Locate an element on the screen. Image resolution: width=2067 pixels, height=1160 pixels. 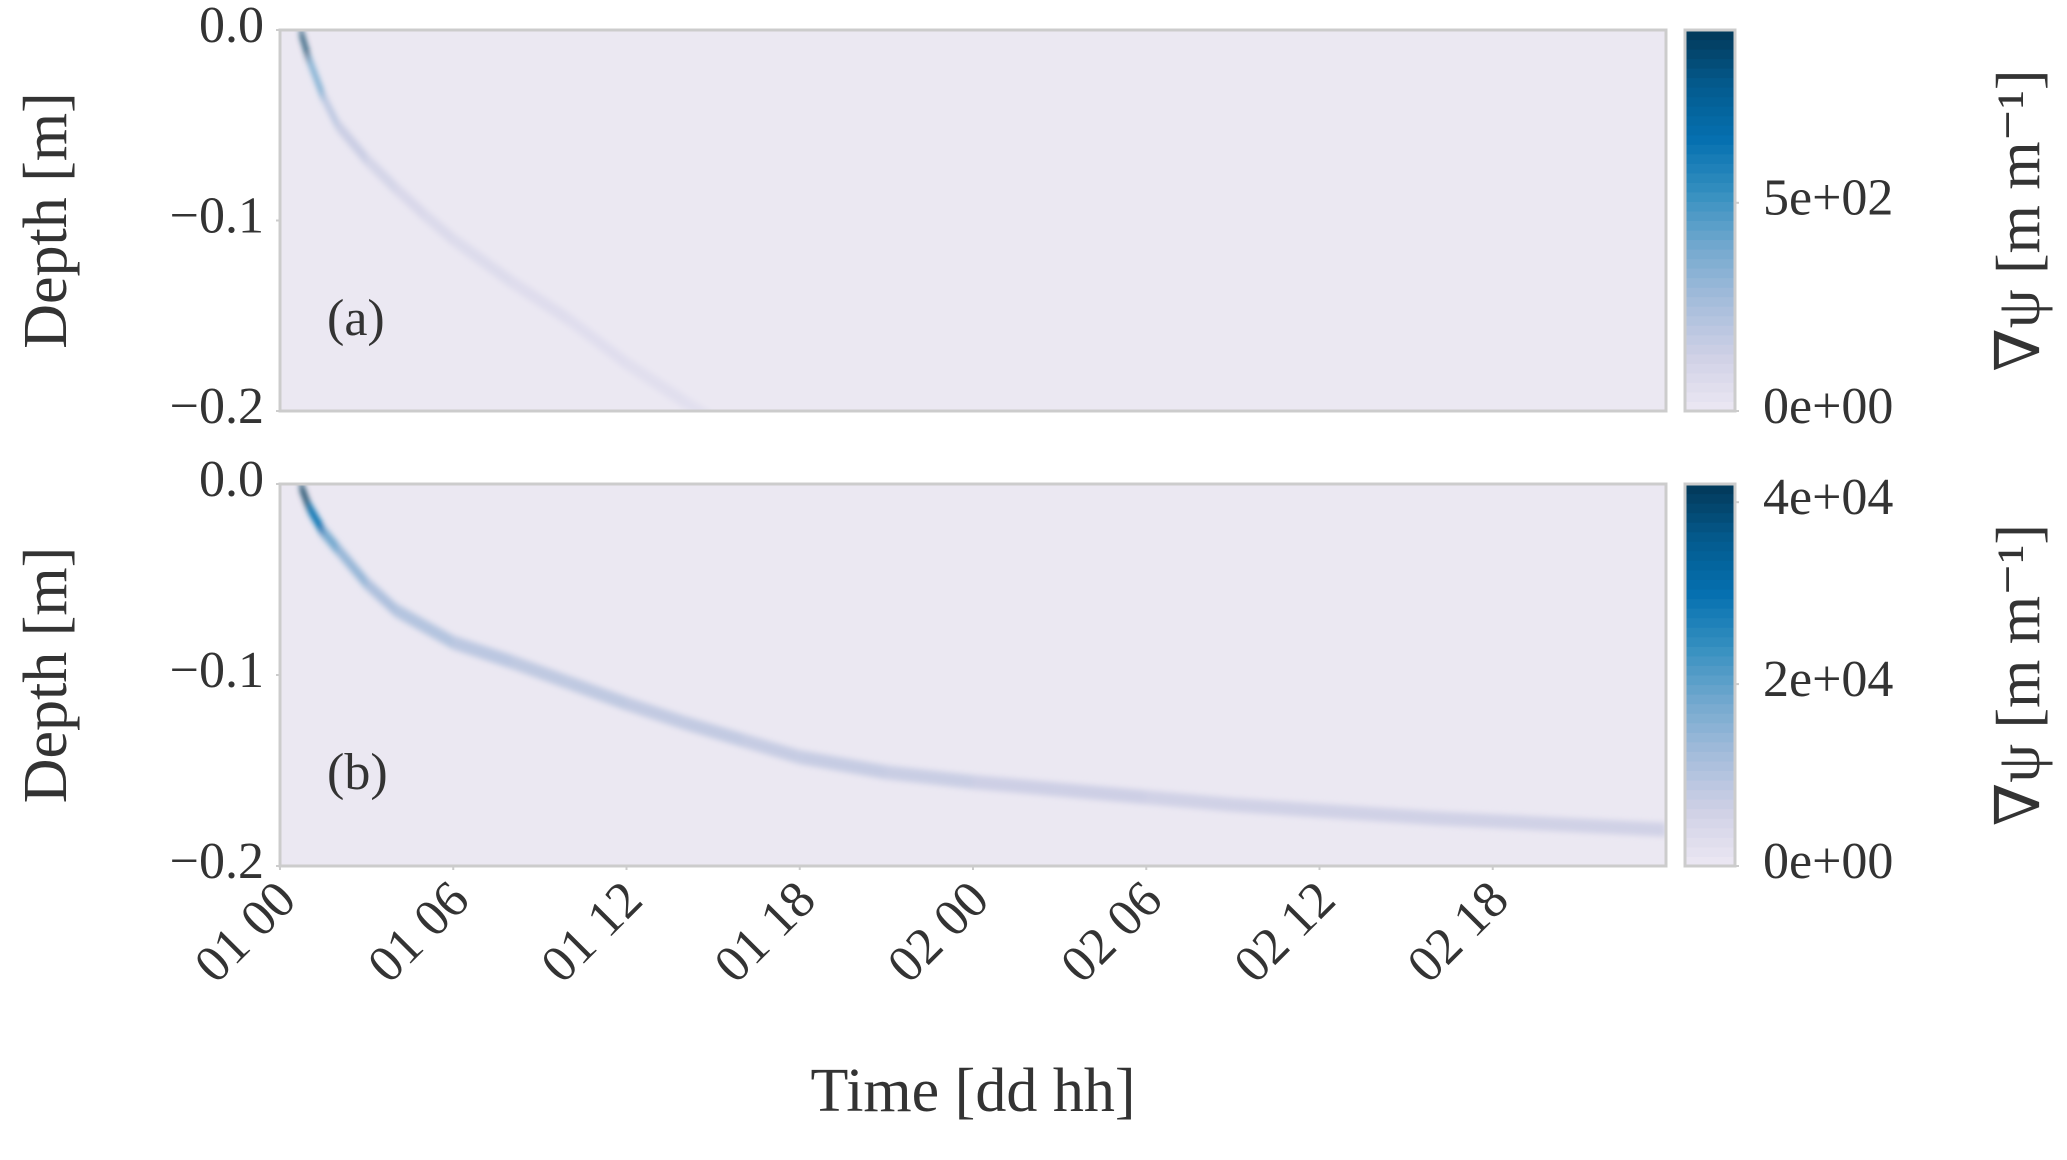
x-tick-label: 02 06 is located at coordinates (1111, 932).